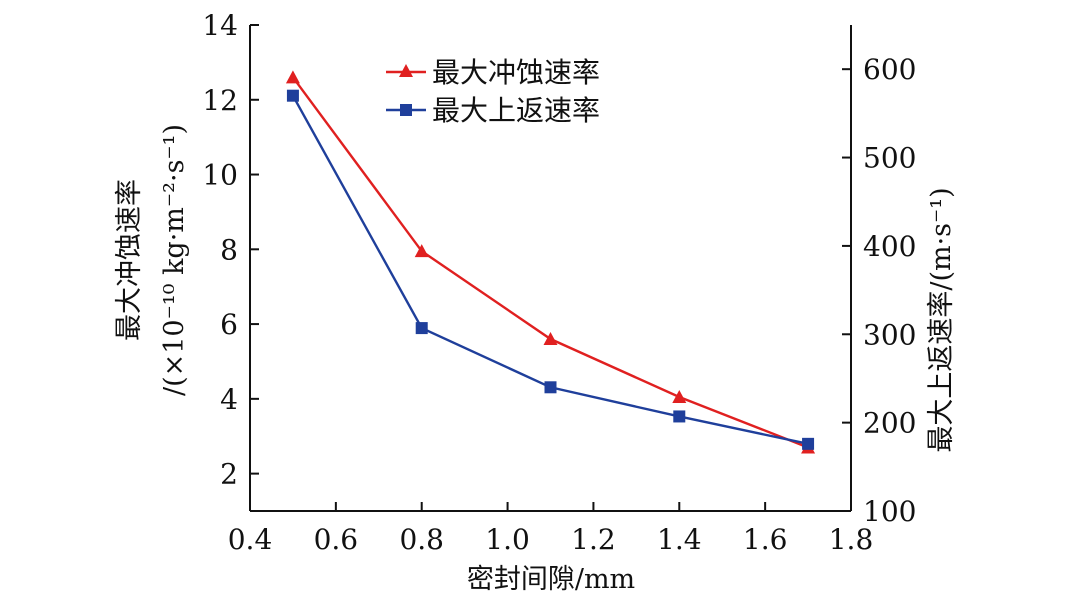 The height and width of the screenshot is (600, 1080). What do you see at coordinates (593, 539) in the screenshot?
I see `x-tick-label: 1.2` at bounding box center [593, 539].